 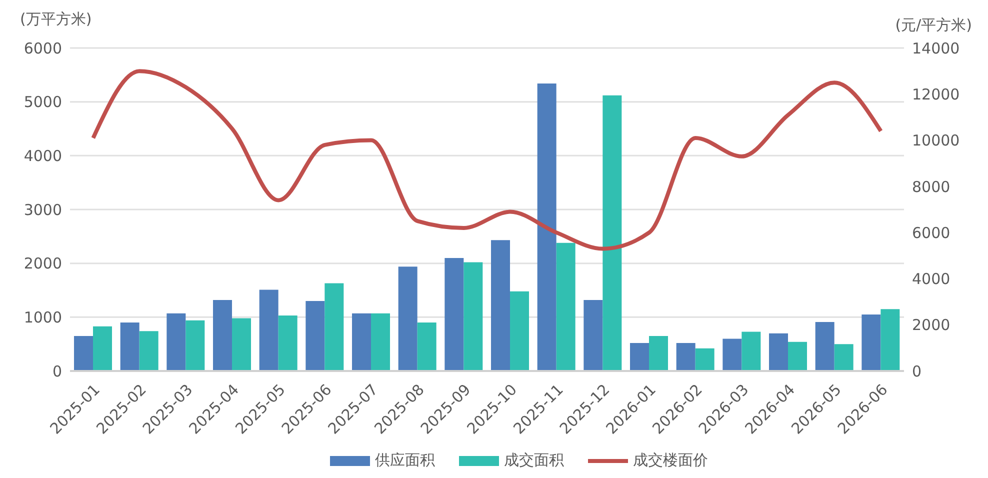 I want to click on y2-tick-label: 8000, so click(x=931, y=187).